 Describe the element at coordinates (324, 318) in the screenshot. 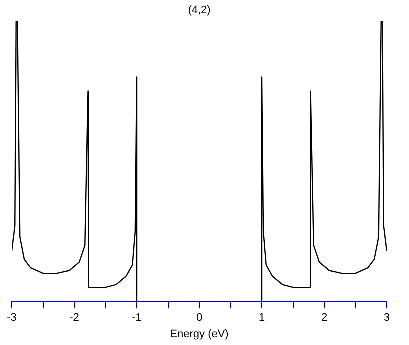

I see `x-tick-label: 2` at that location.